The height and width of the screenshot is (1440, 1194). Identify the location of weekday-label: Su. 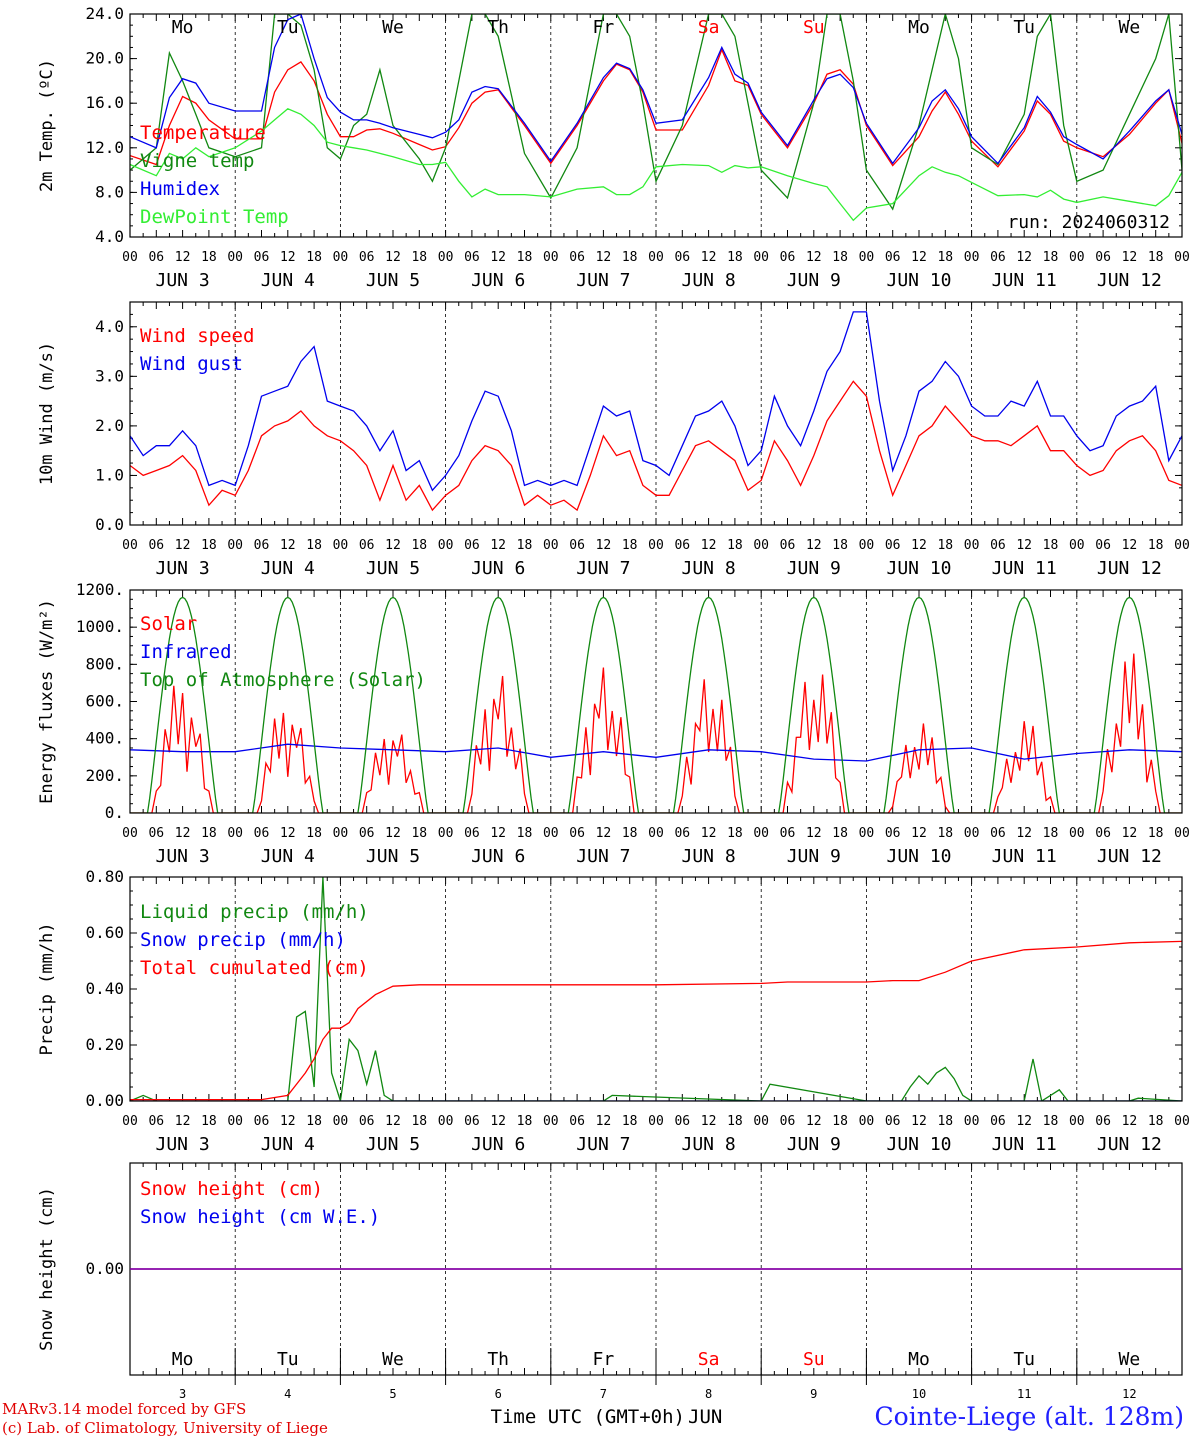
(814, 27).